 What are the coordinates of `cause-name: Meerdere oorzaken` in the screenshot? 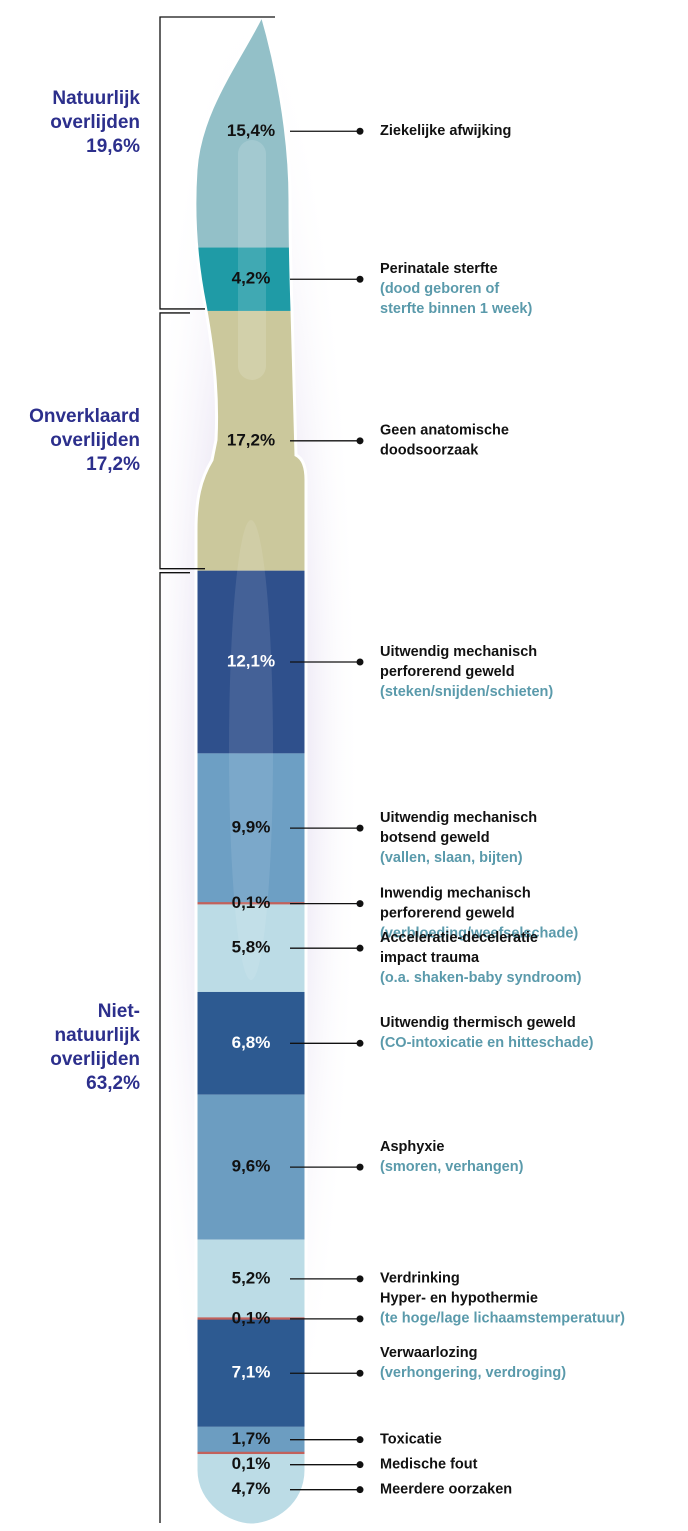 It's located at (446, 1490).